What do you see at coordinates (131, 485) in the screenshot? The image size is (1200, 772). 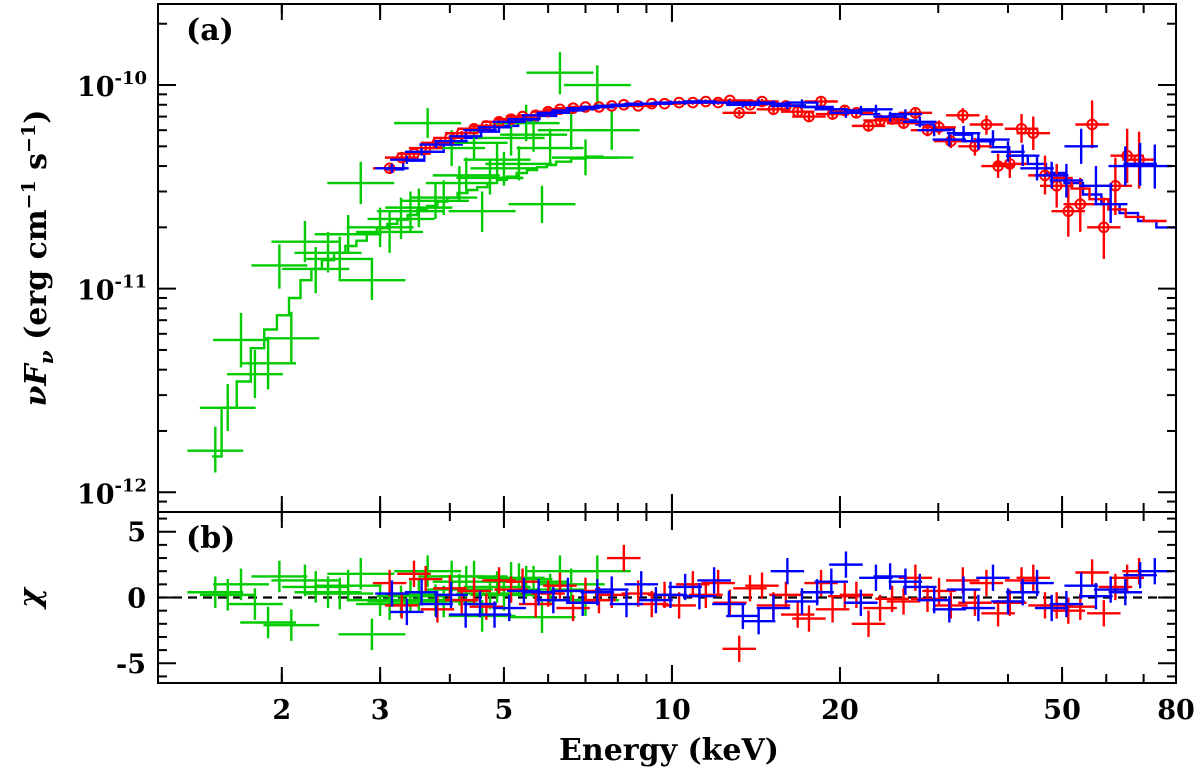 I see `y-tick-exponent: -12` at bounding box center [131, 485].